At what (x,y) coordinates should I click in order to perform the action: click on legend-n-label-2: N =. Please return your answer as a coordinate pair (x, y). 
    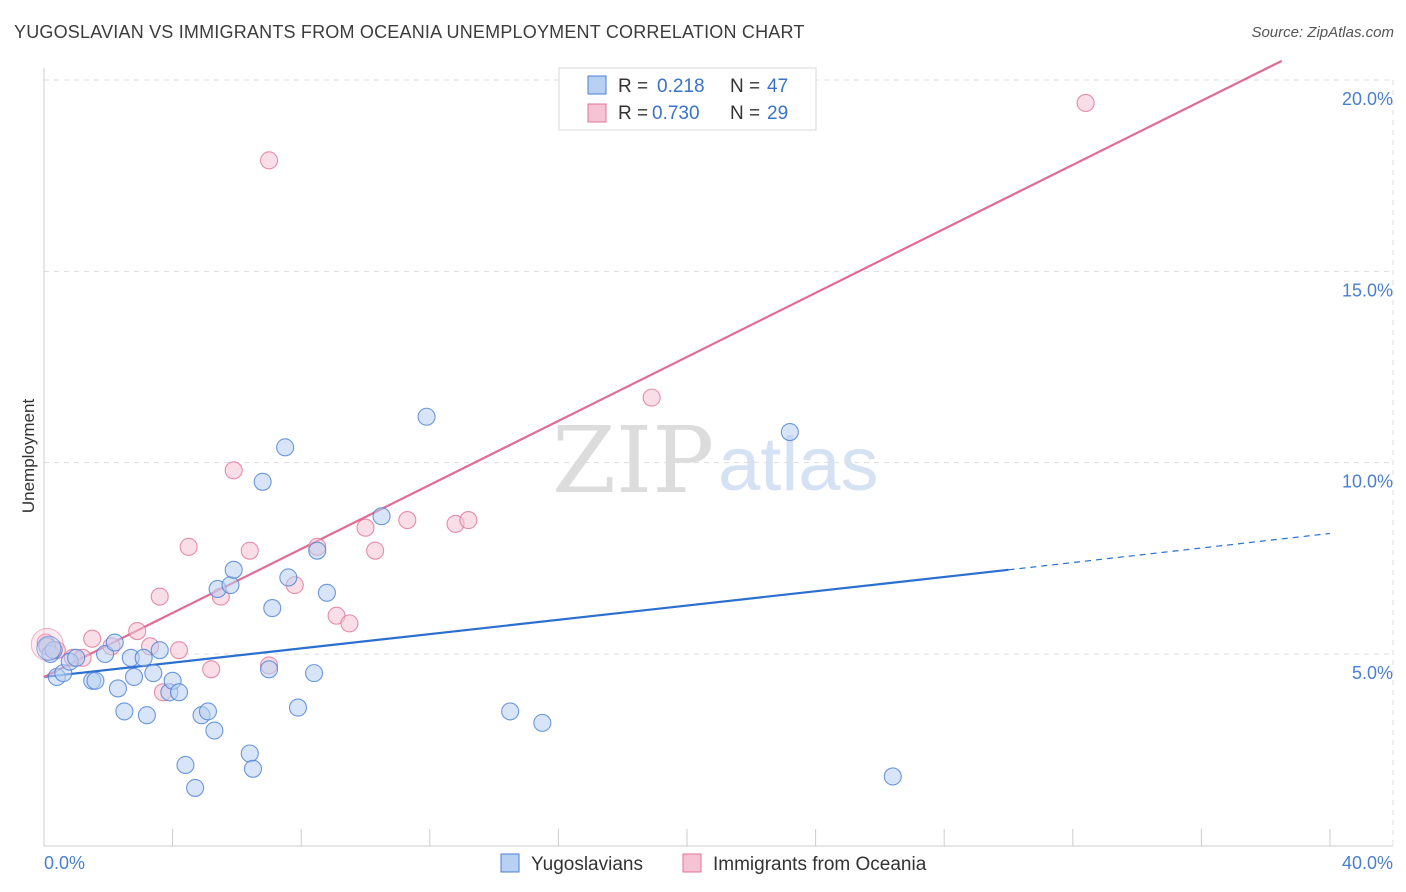
    Looking at the image, I should click on (745, 113).